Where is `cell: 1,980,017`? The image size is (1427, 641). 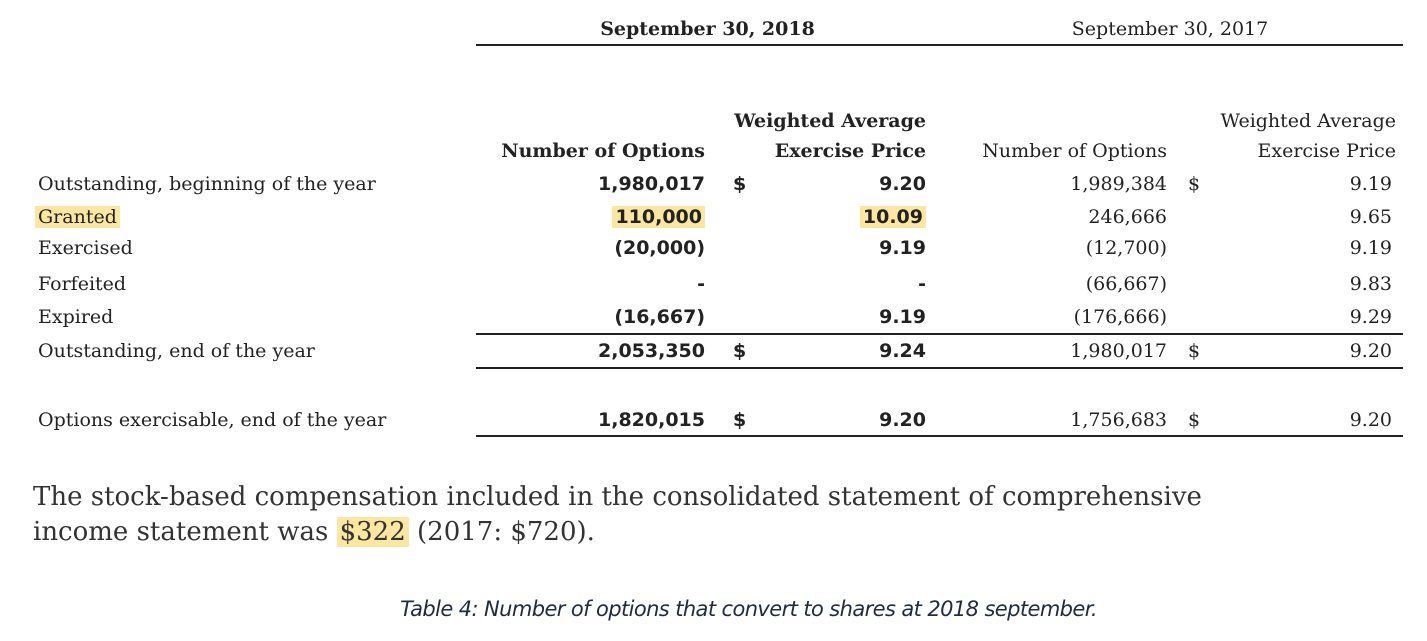
cell: 1,980,017 is located at coordinates (1017, 351).